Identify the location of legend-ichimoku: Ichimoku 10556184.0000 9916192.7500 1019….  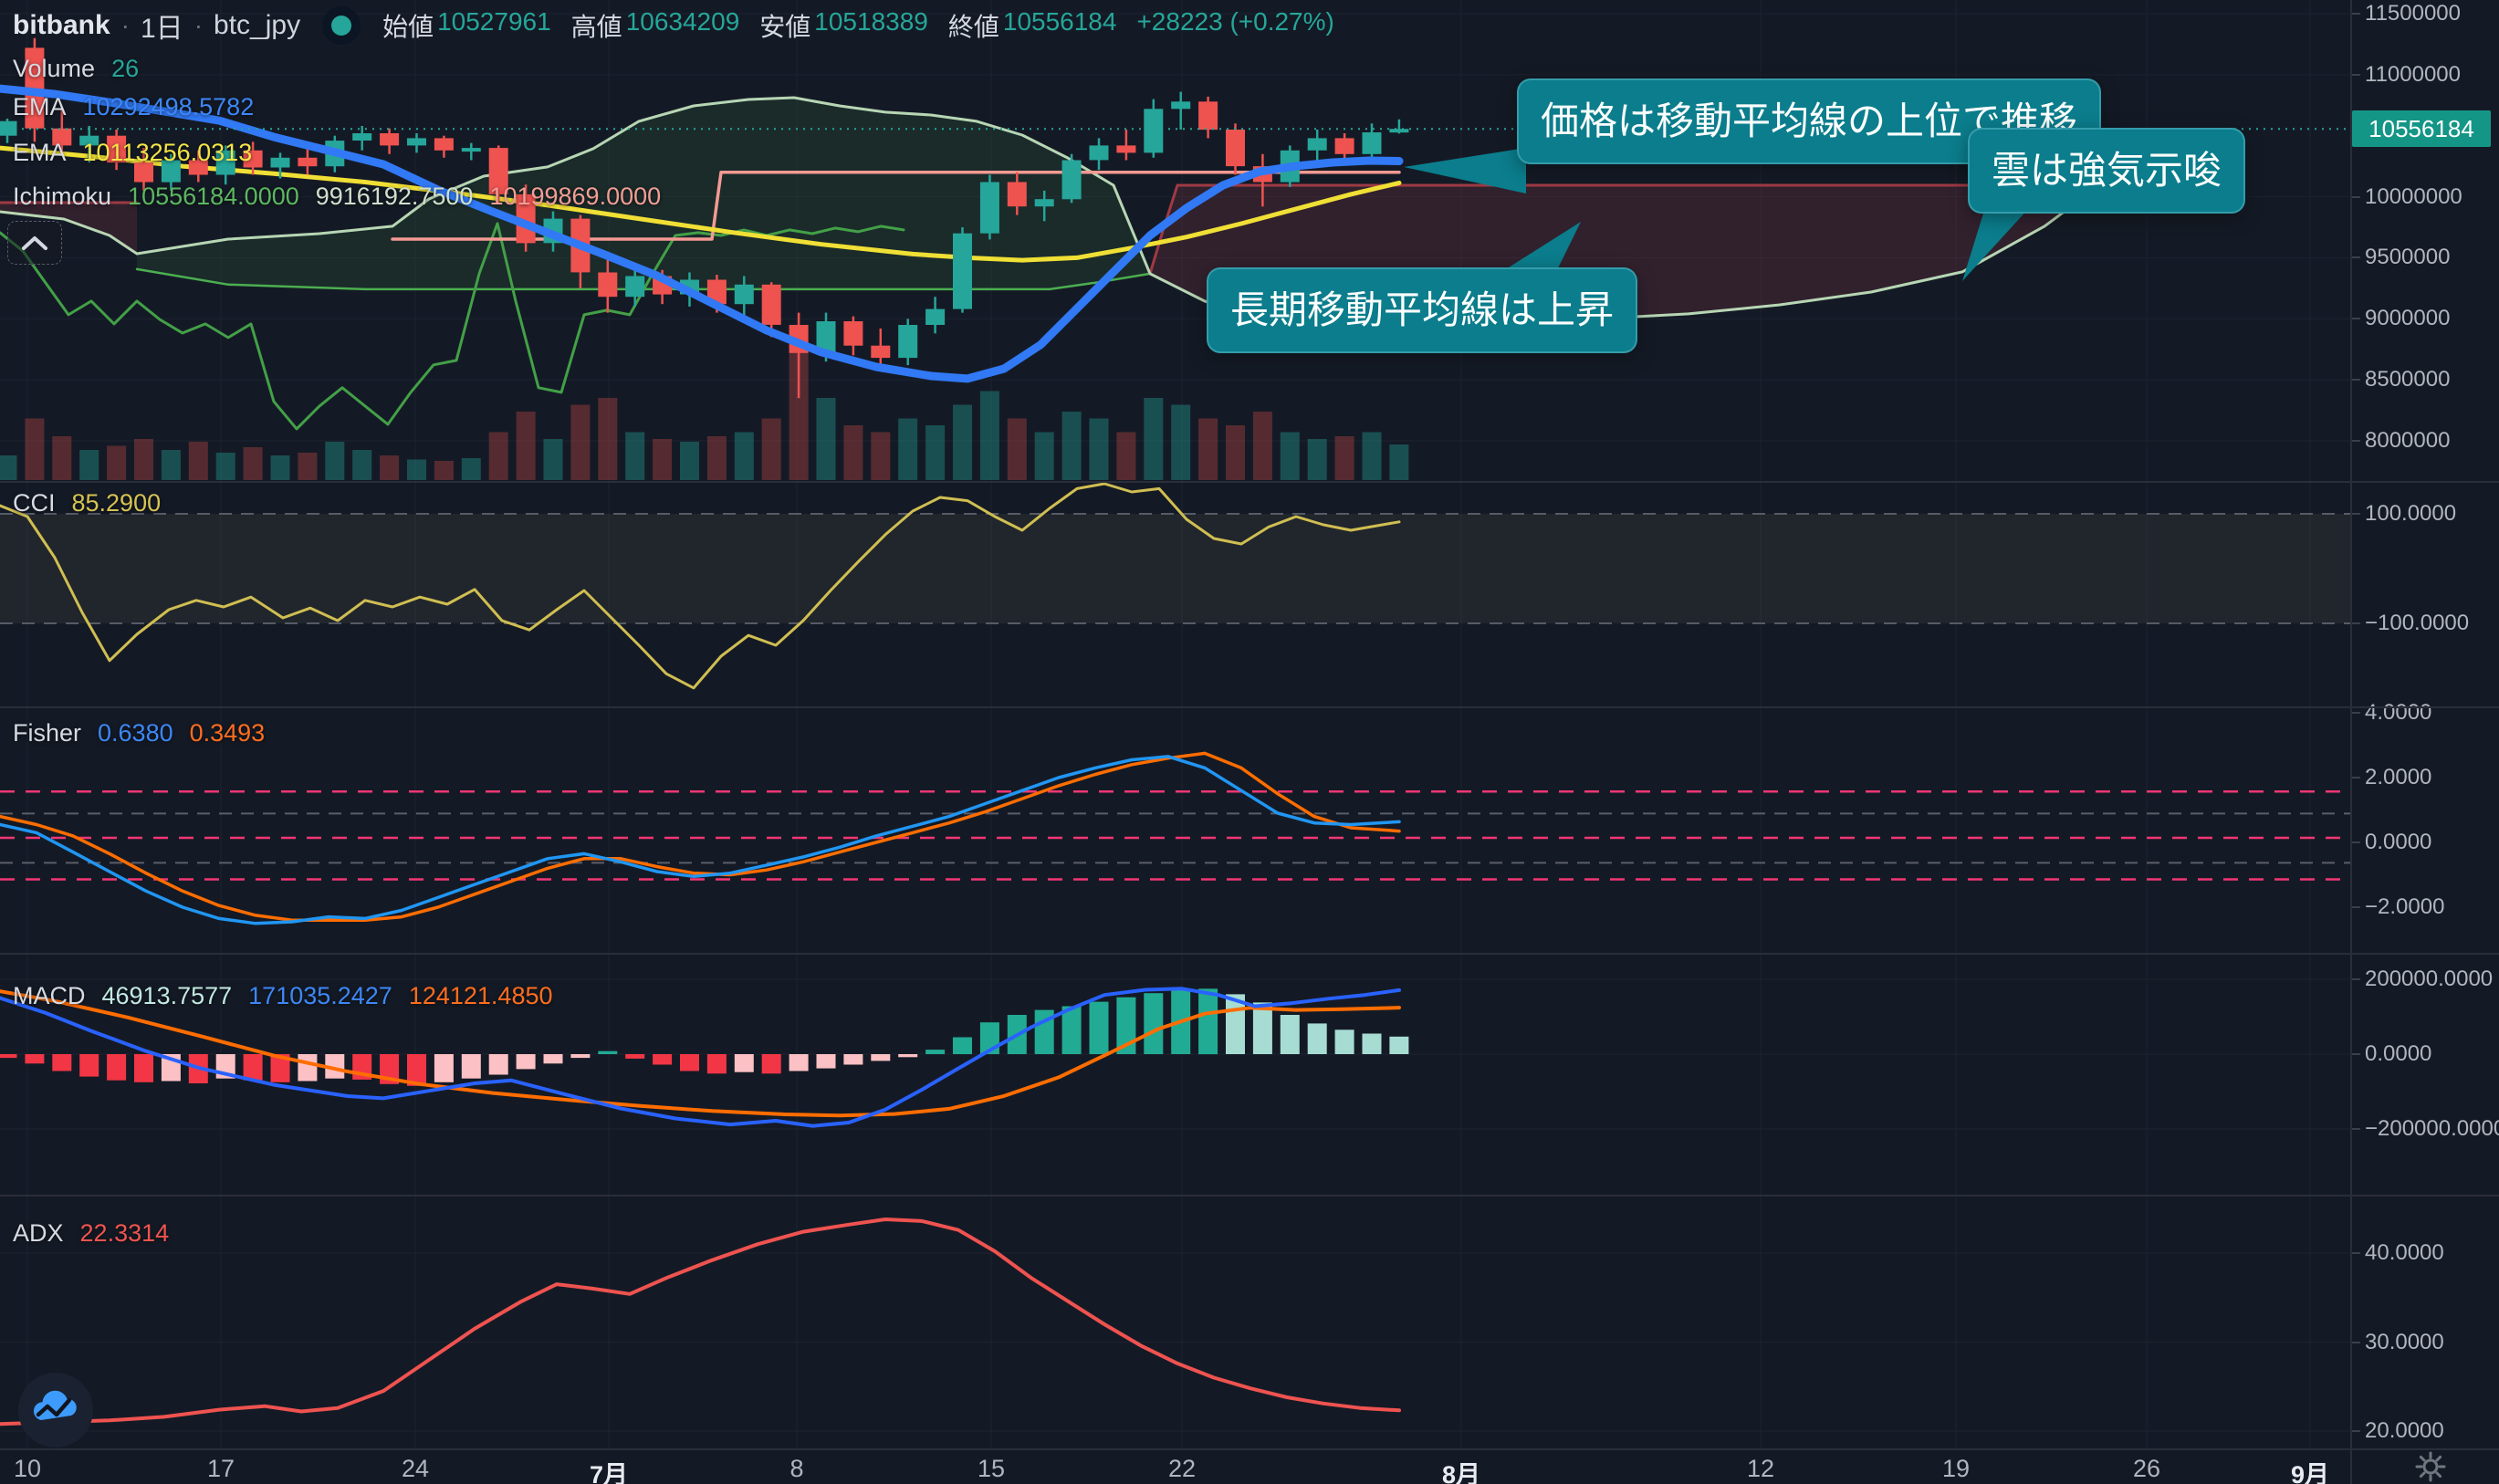
(337, 197).